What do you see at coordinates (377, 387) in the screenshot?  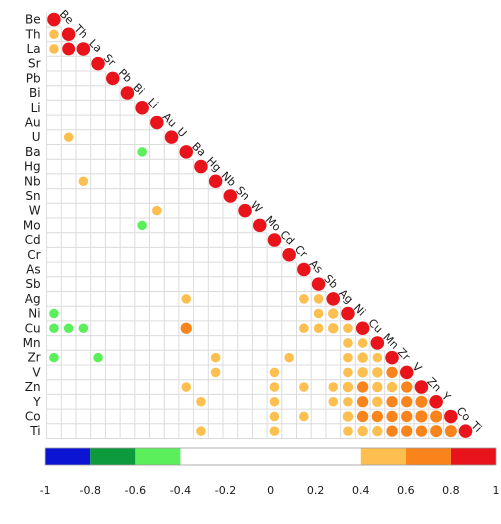 I see `circle-Zn-Mn` at bounding box center [377, 387].